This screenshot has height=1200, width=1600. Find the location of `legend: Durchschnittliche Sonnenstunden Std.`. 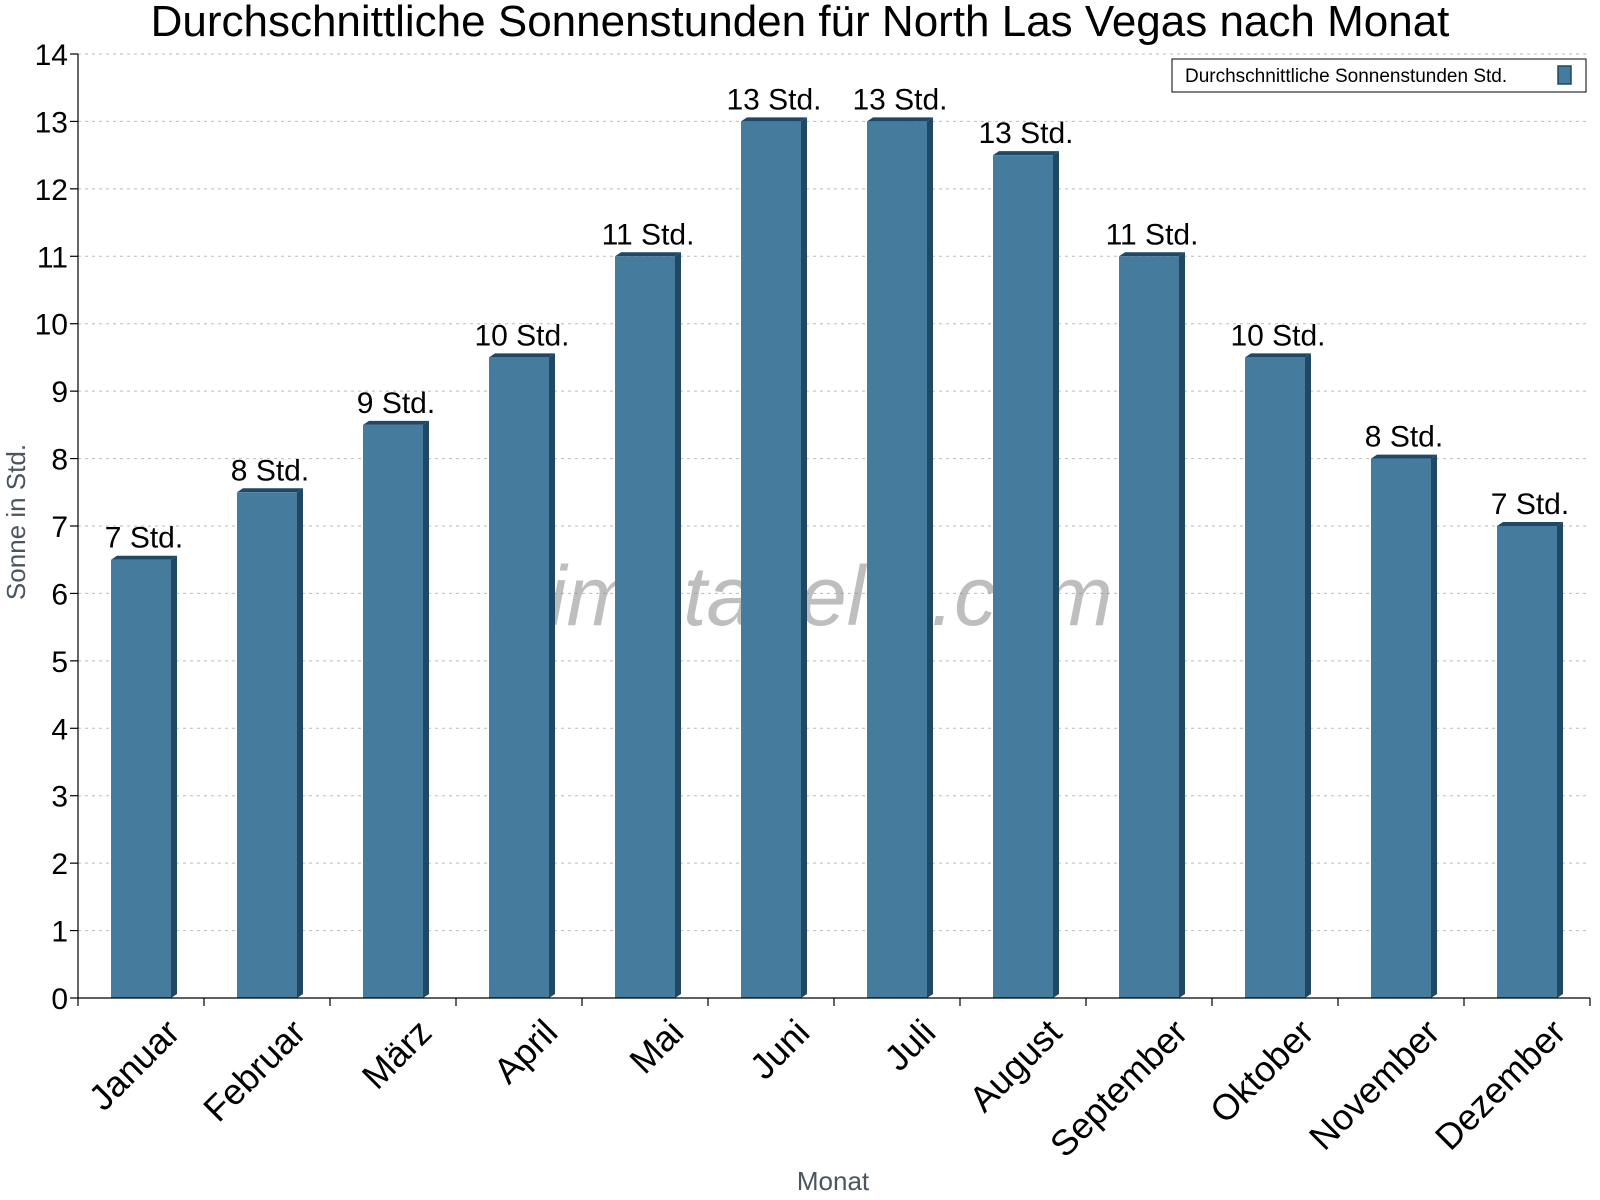

legend: Durchschnittliche Sonnenstunden Std. is located at coordinates (1379, 75).